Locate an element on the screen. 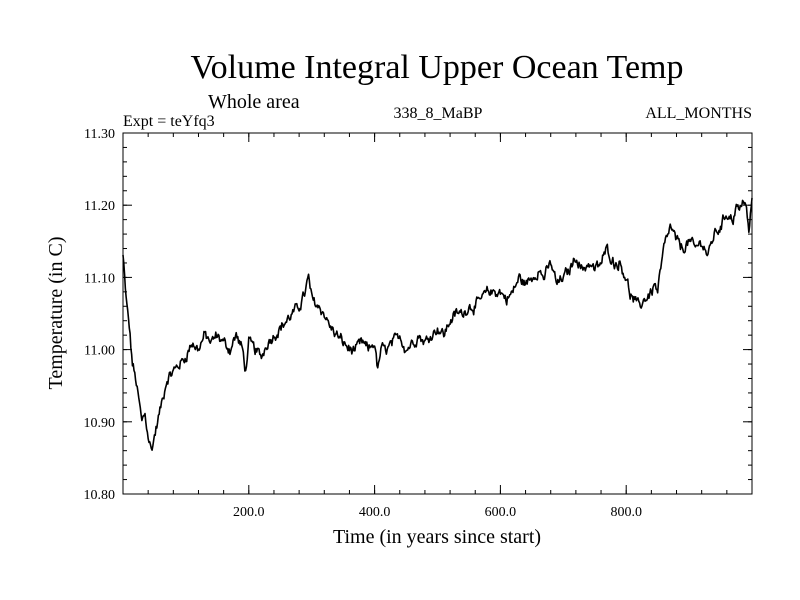 Image resolution: width=800 pixels, height=600 pixels. y-tick-label: 11.10 is located at coordinates (99, 278).